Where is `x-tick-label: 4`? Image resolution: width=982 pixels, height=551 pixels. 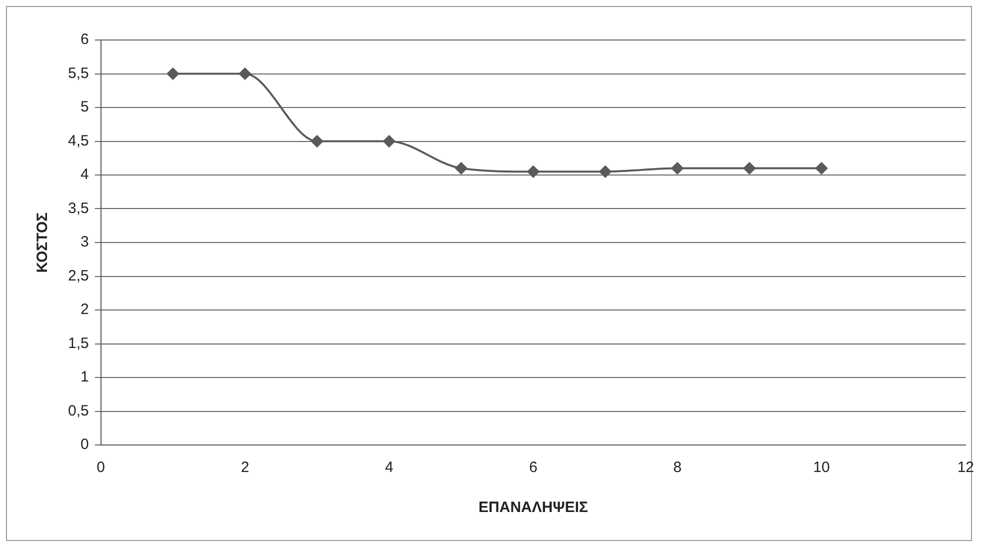 x-tick-label: 4 is located at coordinates (389, 467).